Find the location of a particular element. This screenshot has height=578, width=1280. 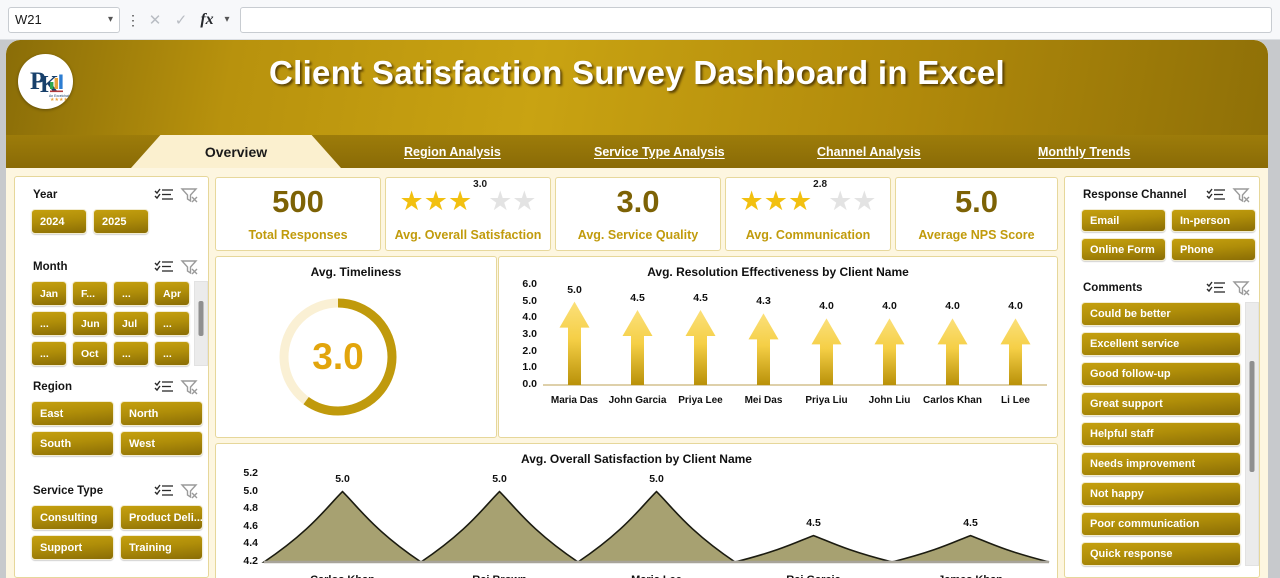

kpi-card-avg-service-quality: 3.0 Avg. Service Quality is located at coordinates (638, 214).